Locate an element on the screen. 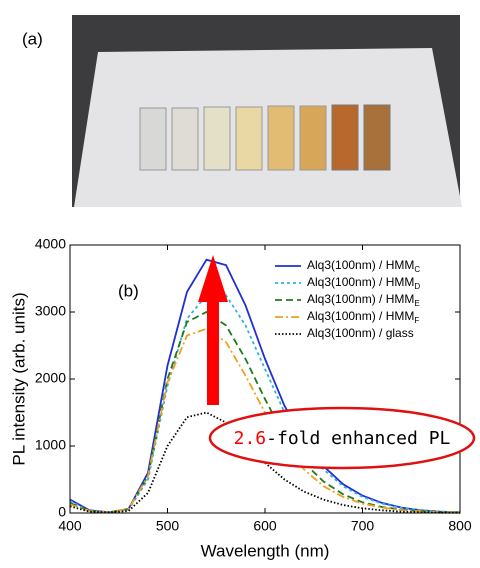 This screenshot has width=480, height=568. y-tick-label: 3000 is located at coordinates (50, 311).